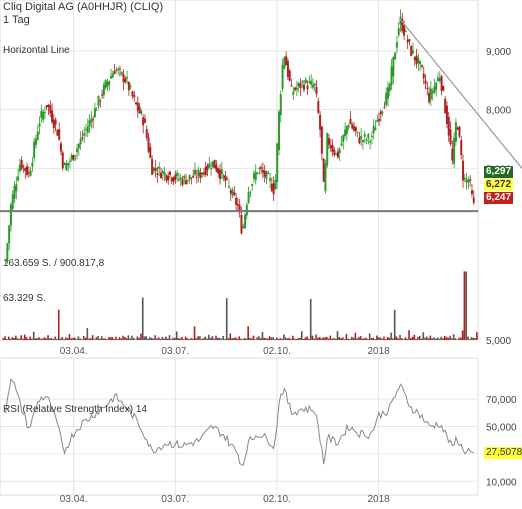  What do you see at coordinates (499, 185) in the screenshot?
I see `price-badge-close: 6,272` at bounding box center [499, 185].